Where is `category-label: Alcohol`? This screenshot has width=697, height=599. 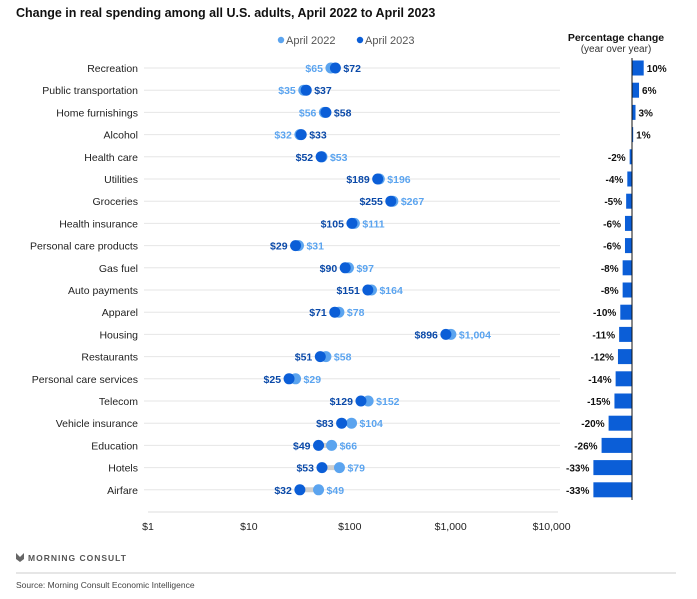
category-label: Alcohol is located at coordinates (121, 136).